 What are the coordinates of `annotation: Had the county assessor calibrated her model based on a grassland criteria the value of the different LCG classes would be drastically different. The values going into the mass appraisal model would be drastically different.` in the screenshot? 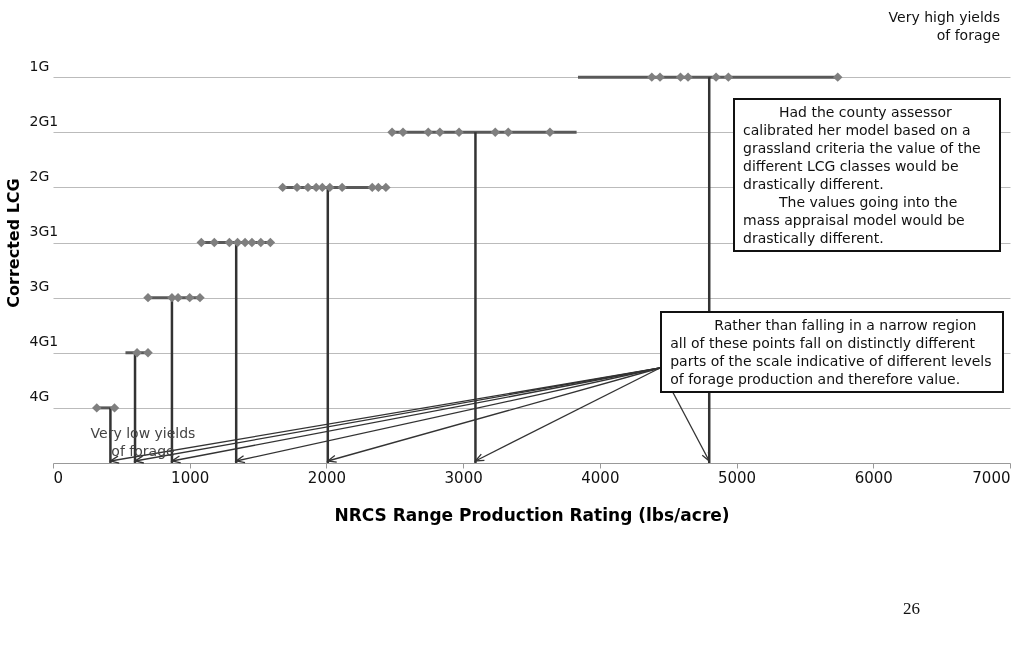 It's located at (862, 175).